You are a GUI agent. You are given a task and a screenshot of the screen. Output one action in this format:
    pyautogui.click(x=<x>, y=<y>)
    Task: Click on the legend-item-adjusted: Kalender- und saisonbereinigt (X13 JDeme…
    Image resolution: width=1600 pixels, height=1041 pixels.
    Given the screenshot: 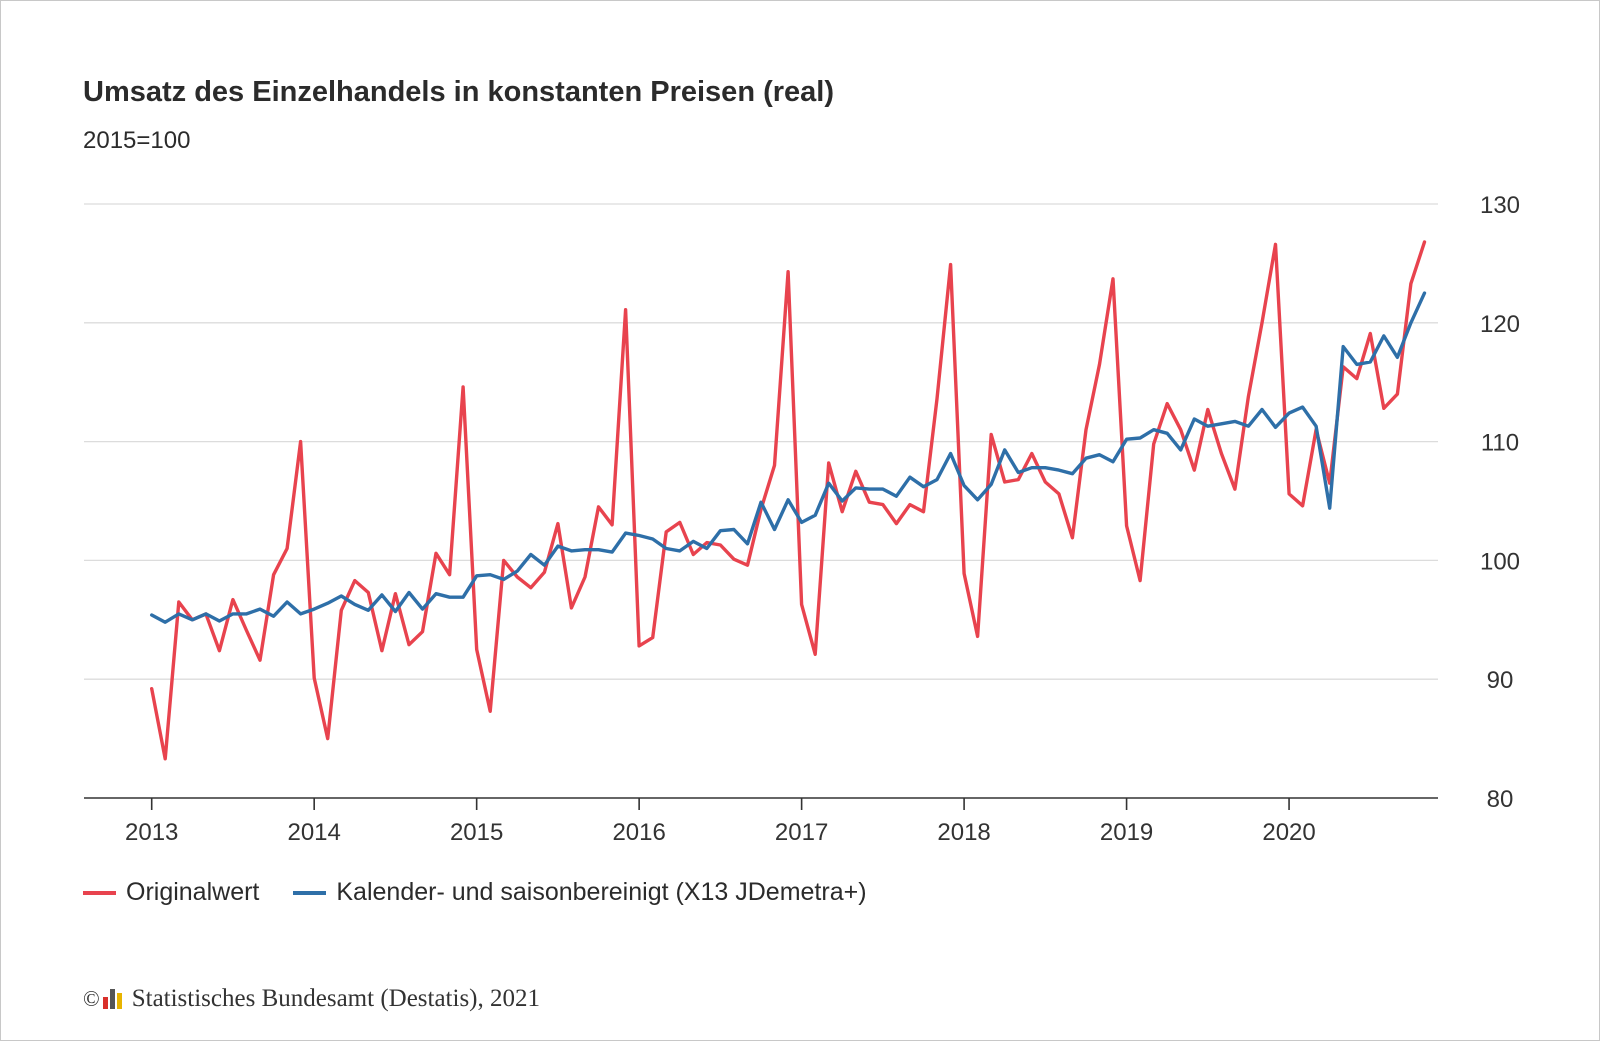 What is the action you would take?
    pyautogui.click(x=580, y=892)
    